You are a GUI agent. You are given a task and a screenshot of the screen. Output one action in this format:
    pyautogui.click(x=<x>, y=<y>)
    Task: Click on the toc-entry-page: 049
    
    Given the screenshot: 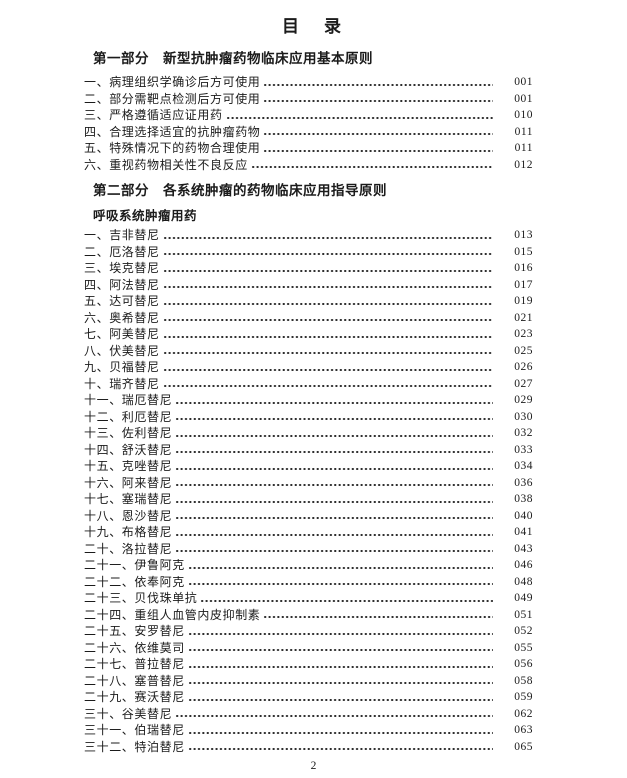 What is the action you would take?
    pyautogui.click(x=523, y=598)
    